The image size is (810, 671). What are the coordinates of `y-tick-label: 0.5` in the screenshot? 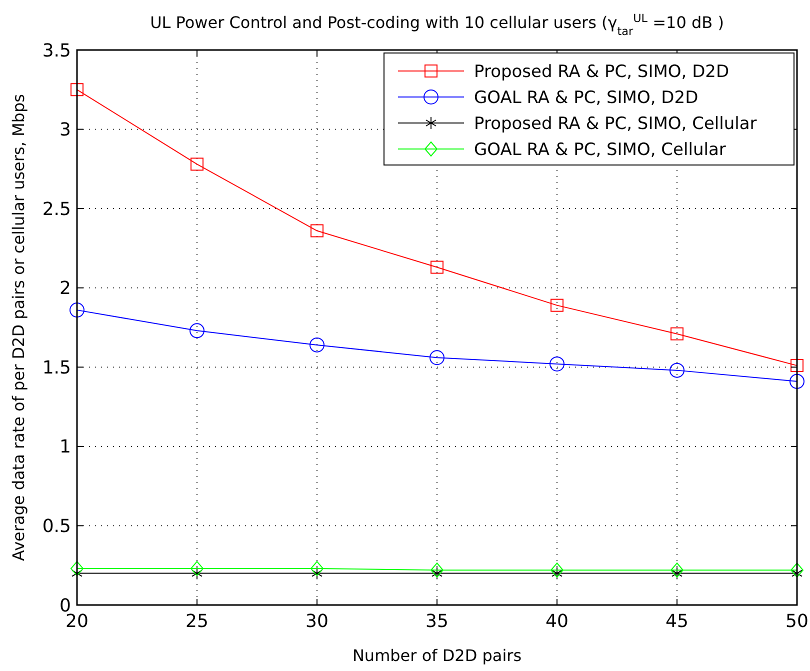 It's located at (56, 527).